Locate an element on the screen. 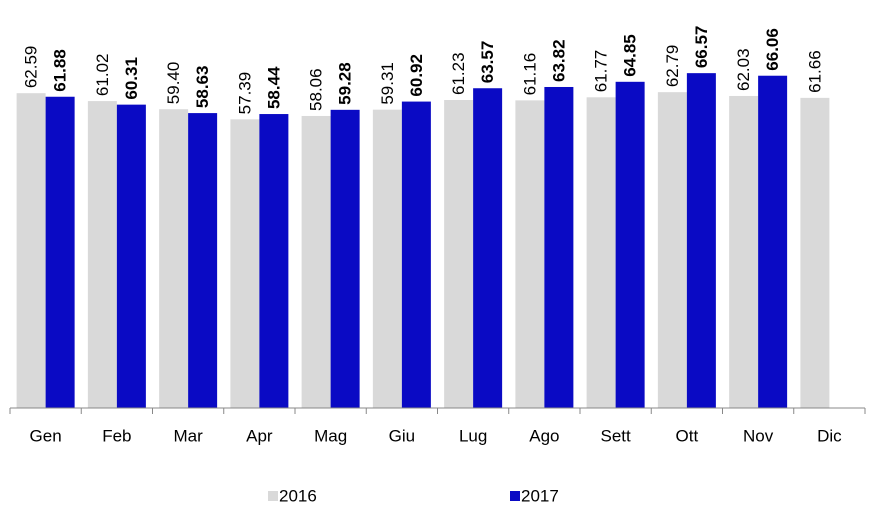  value-label: 66.06 is located at coordinates (772, 49).